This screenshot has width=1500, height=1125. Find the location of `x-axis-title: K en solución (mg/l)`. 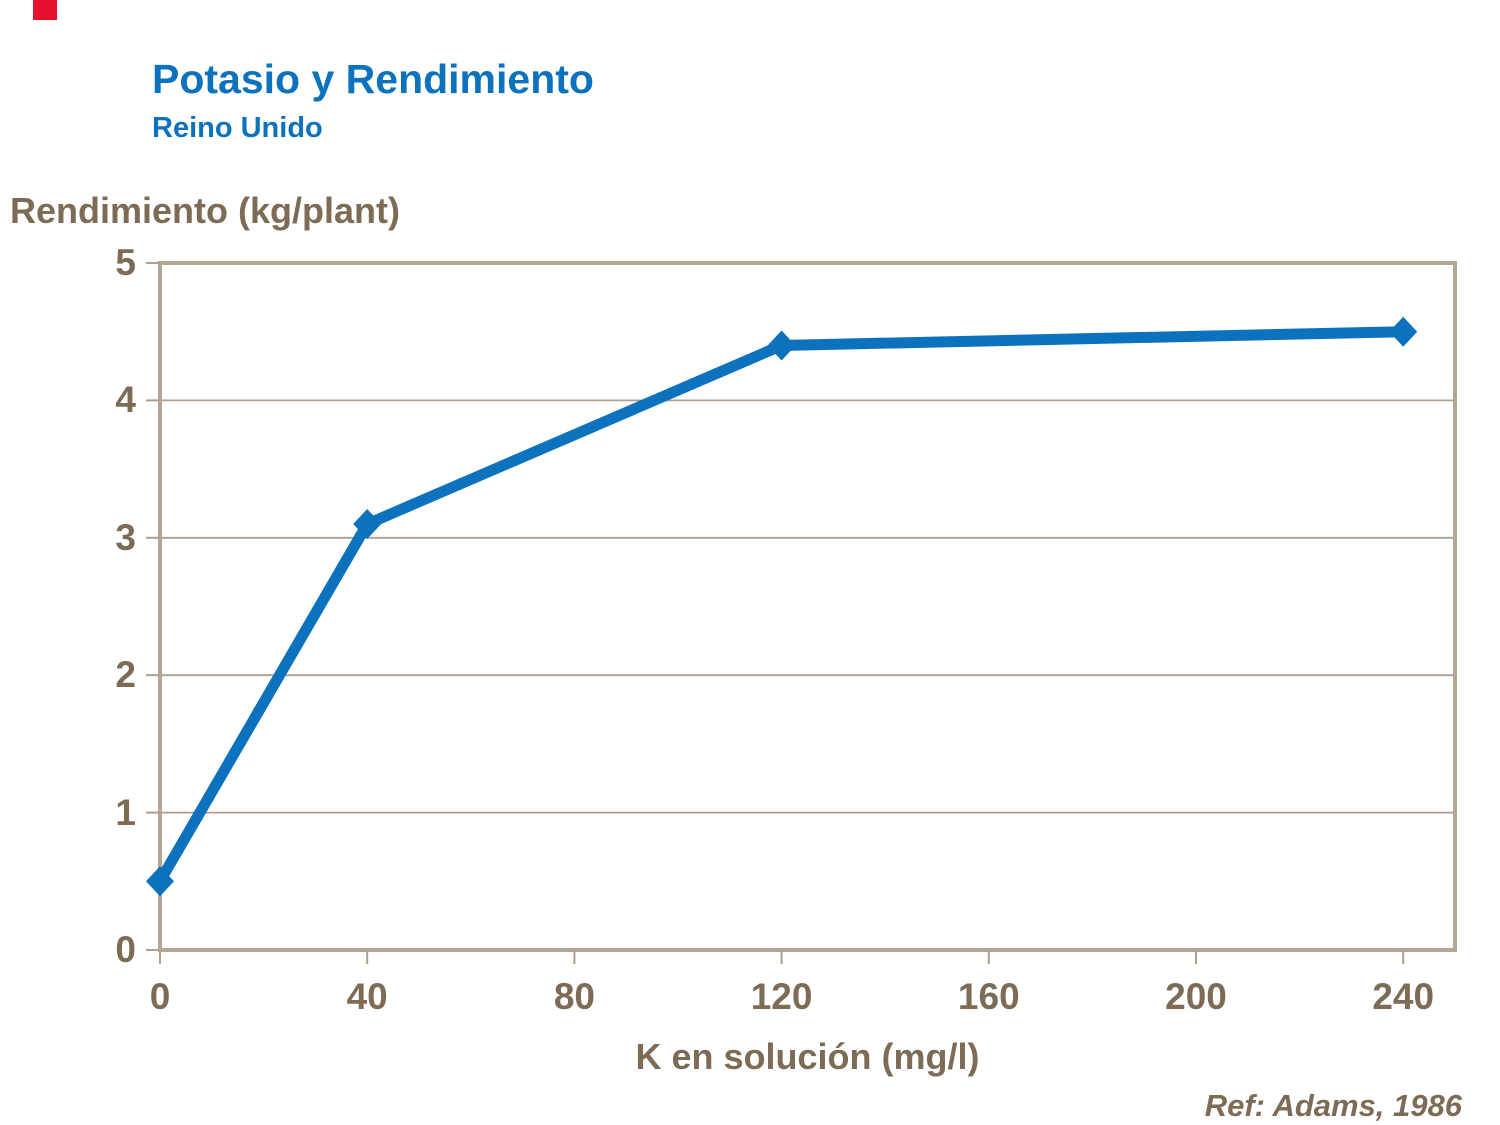

x-axis-title: K en solución (mg/l) is located at coordinates (807, 1056).